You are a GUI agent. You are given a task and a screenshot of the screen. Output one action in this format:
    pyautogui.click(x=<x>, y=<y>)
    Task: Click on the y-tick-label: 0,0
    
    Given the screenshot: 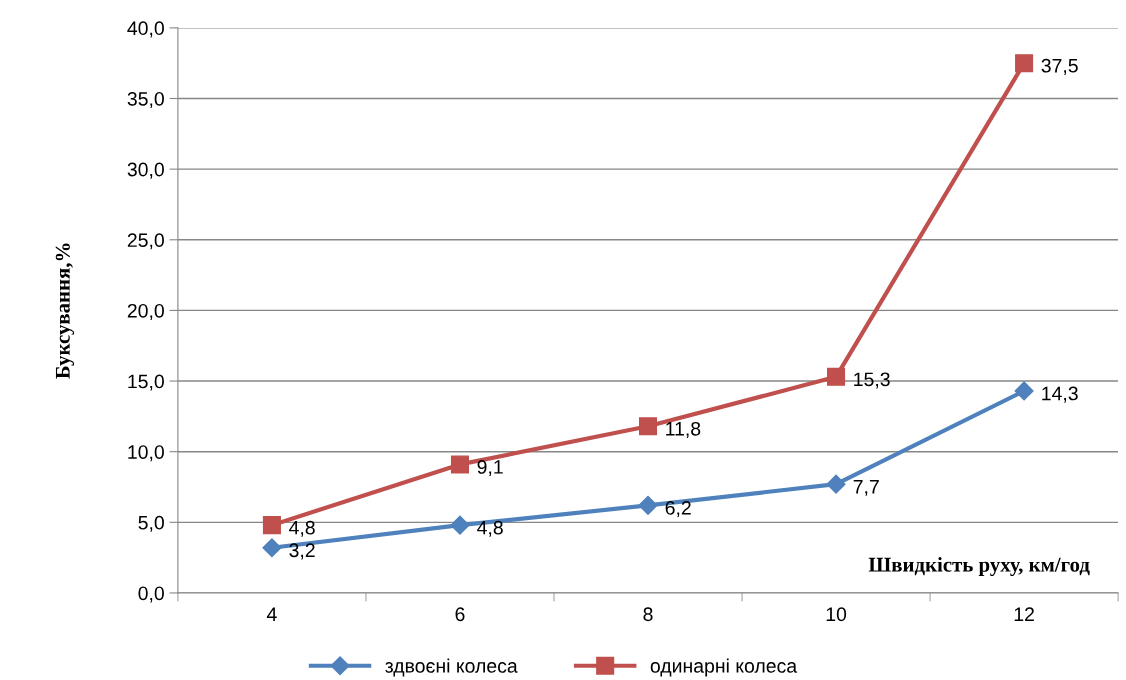 What is the action you would take?
    pyautogui.click(x=151, y=594)
    